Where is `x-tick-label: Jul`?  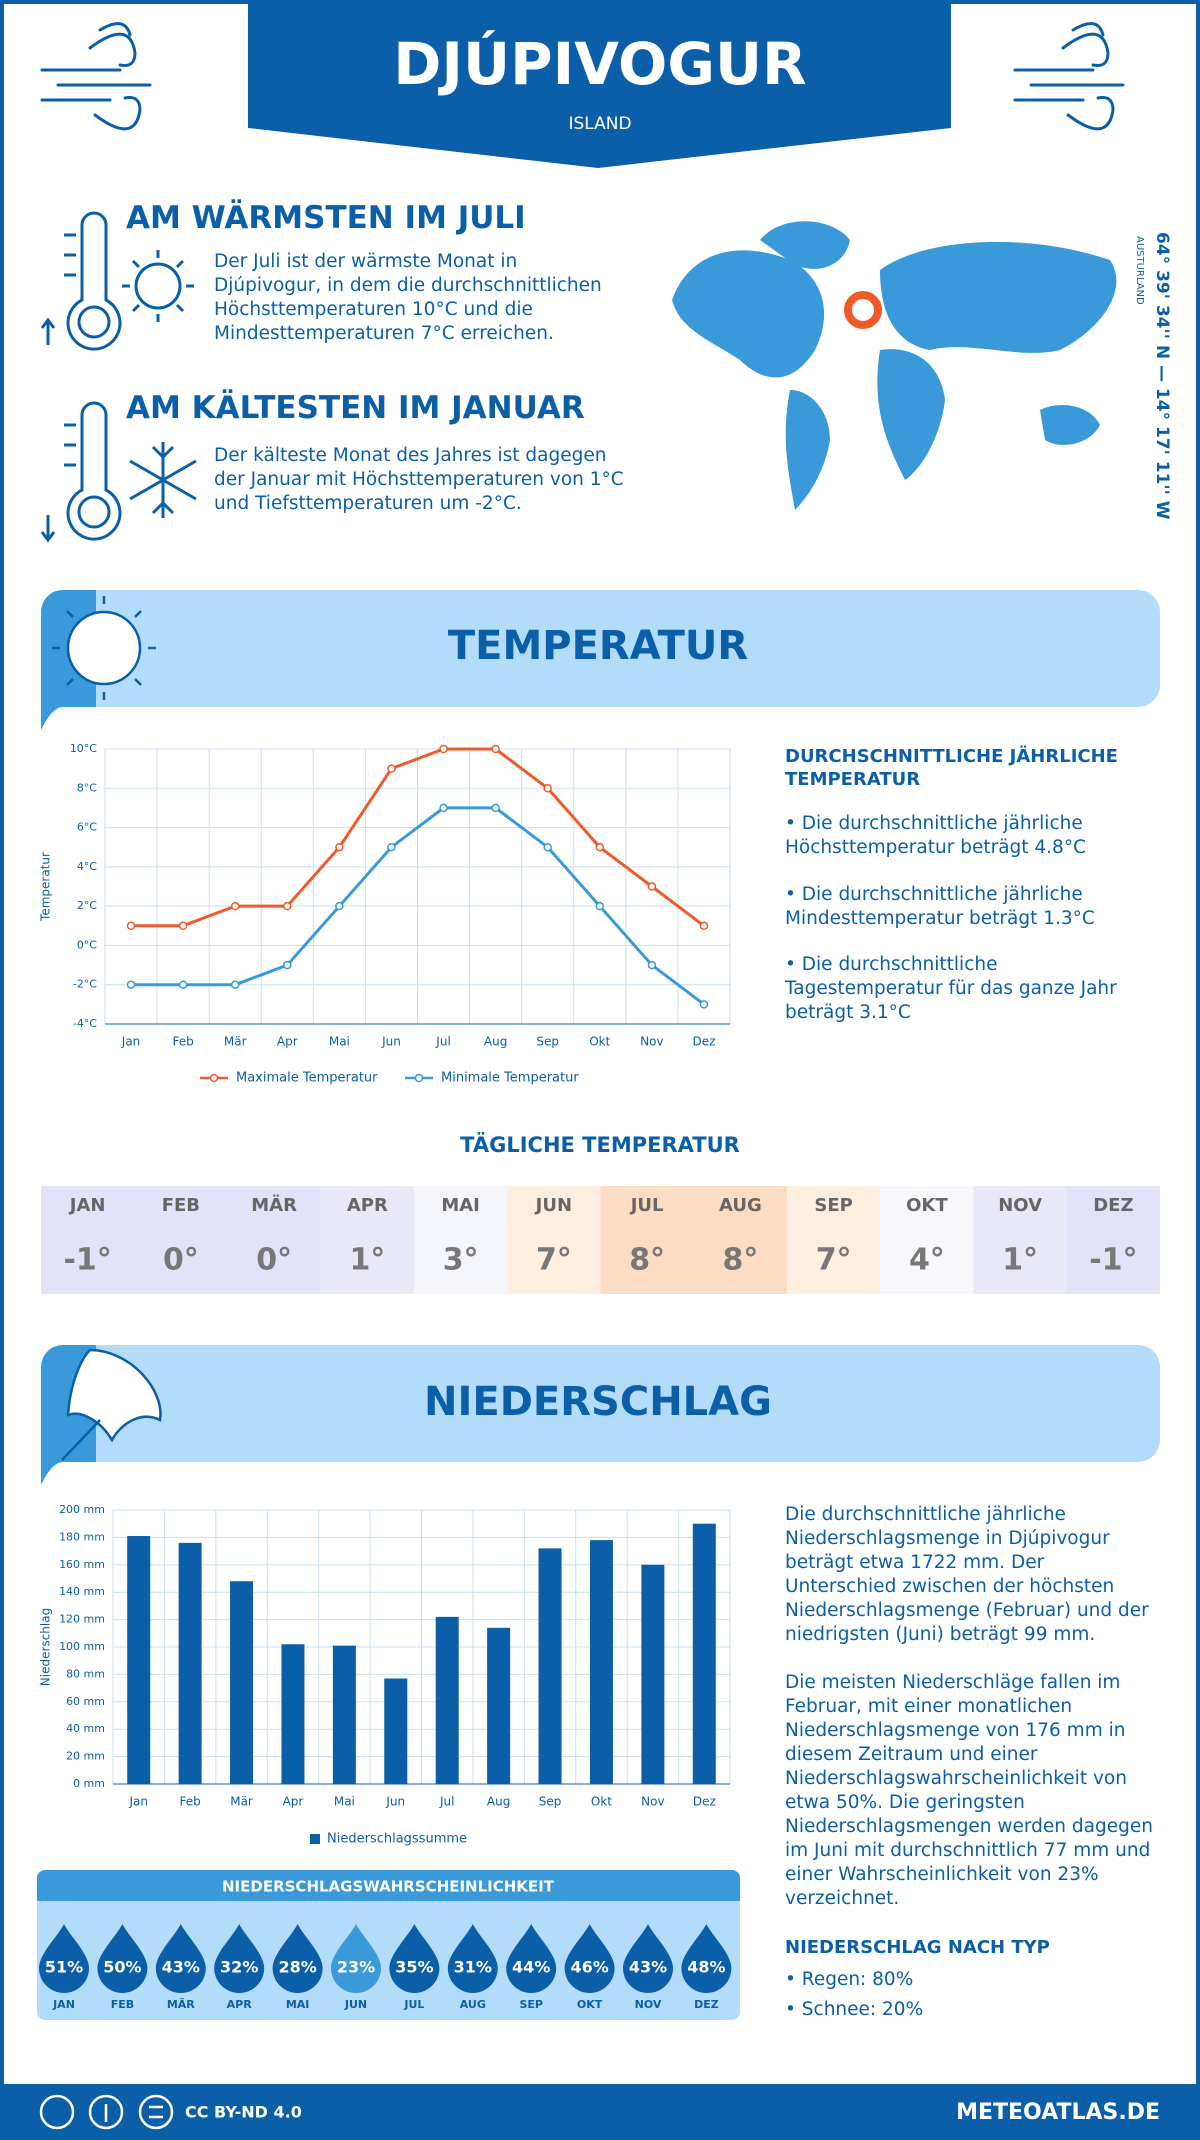 x-tick-label: Jul is located at coordinates (446, 1802).